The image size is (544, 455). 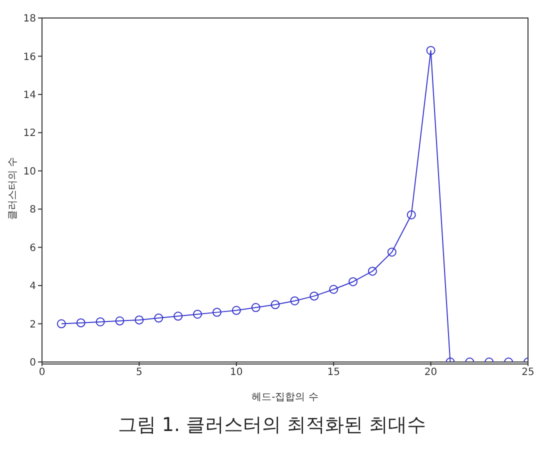 I want to click on x-tick-label: 0, so click(x=42, y=372).